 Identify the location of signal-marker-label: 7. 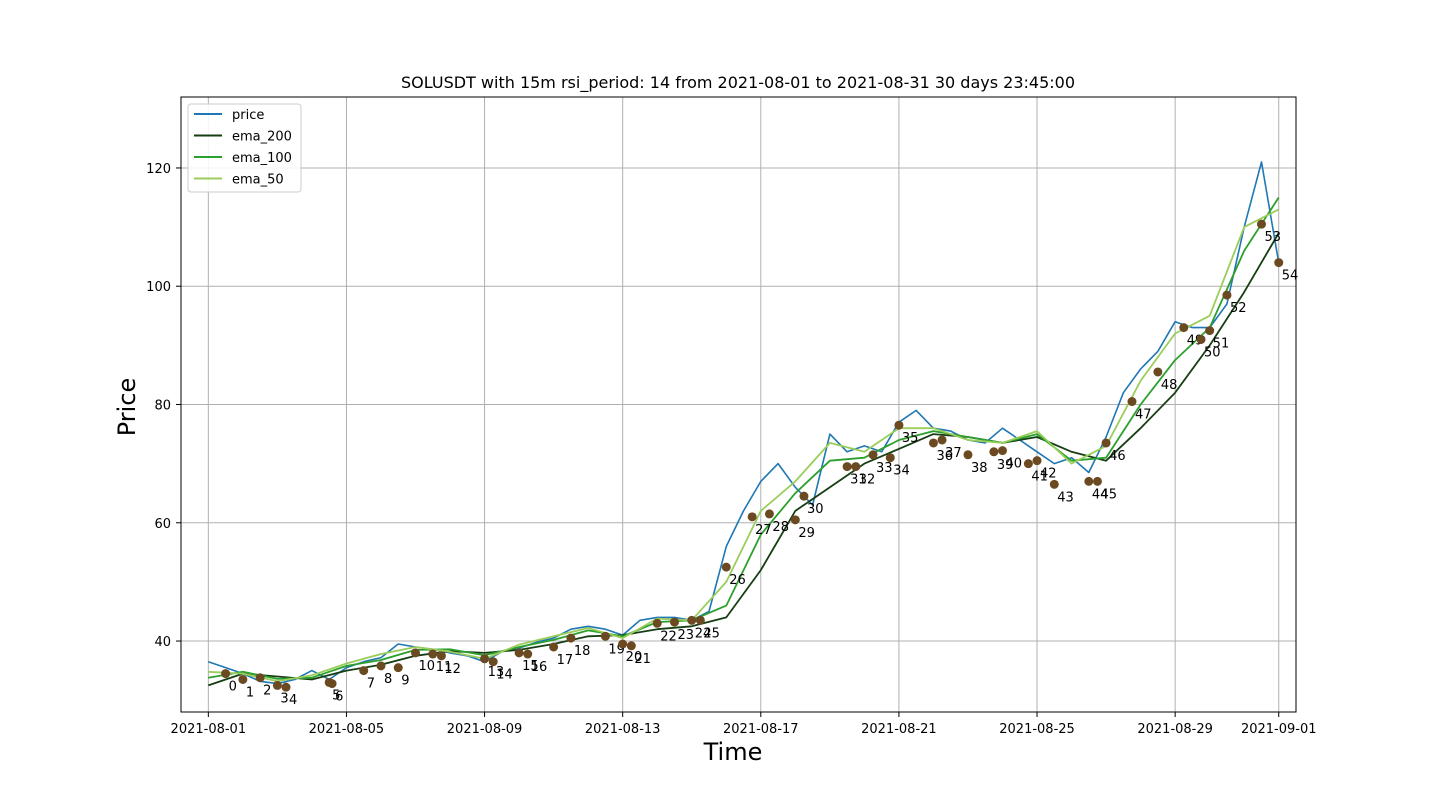
(371, 684).